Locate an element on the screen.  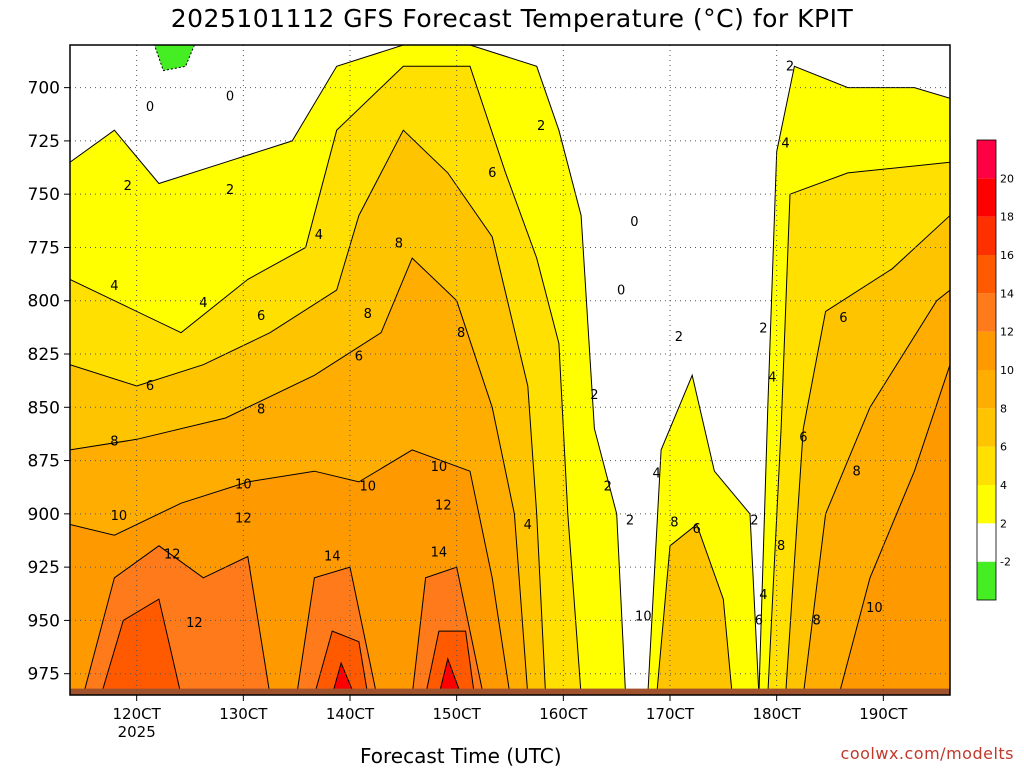
y-tick-label: 950 is located at coordinates (44, 621).